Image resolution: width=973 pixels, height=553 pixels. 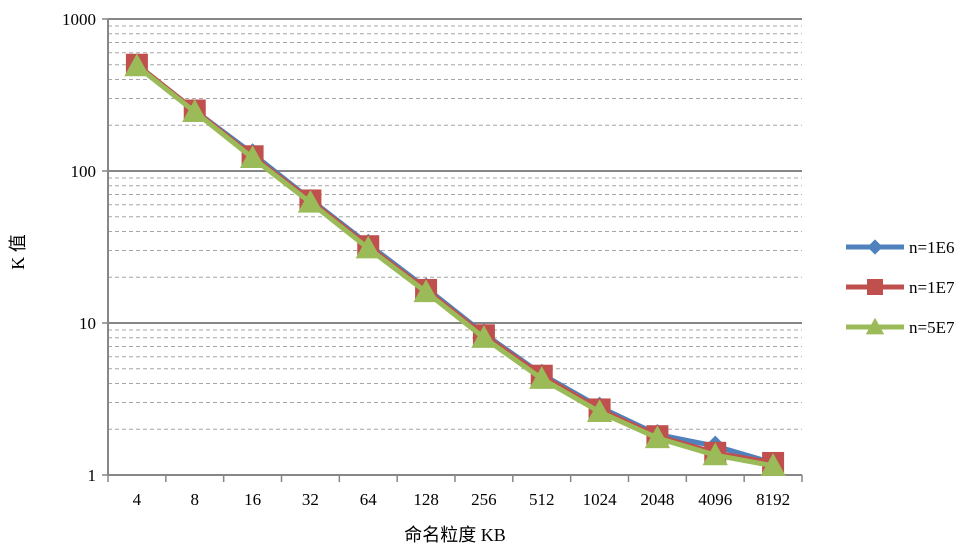 What do you see at coordinates (426, 499) in the screenshot?
I see `x-tick-label: 128` at bounding box center [426, 499].